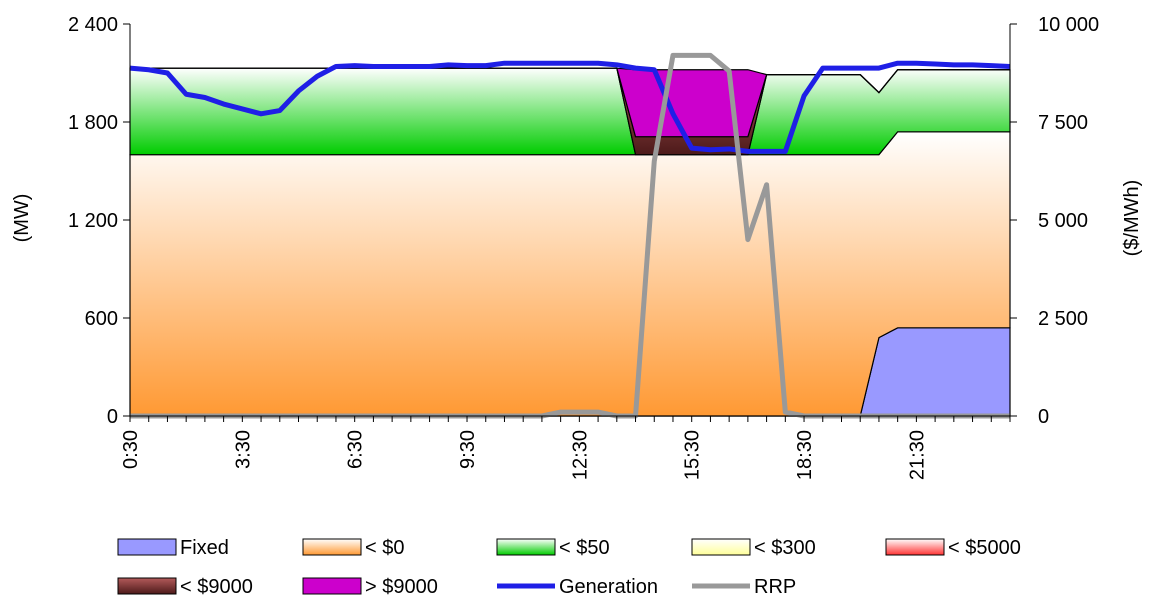 This screenshot has height=602, width=1152. I want to click on legend-item-lt-9000: < $9000, so click(185, 587).